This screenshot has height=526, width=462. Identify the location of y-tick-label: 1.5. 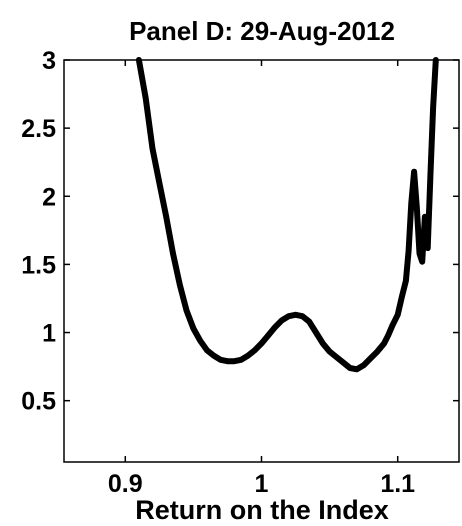
(38, 265).